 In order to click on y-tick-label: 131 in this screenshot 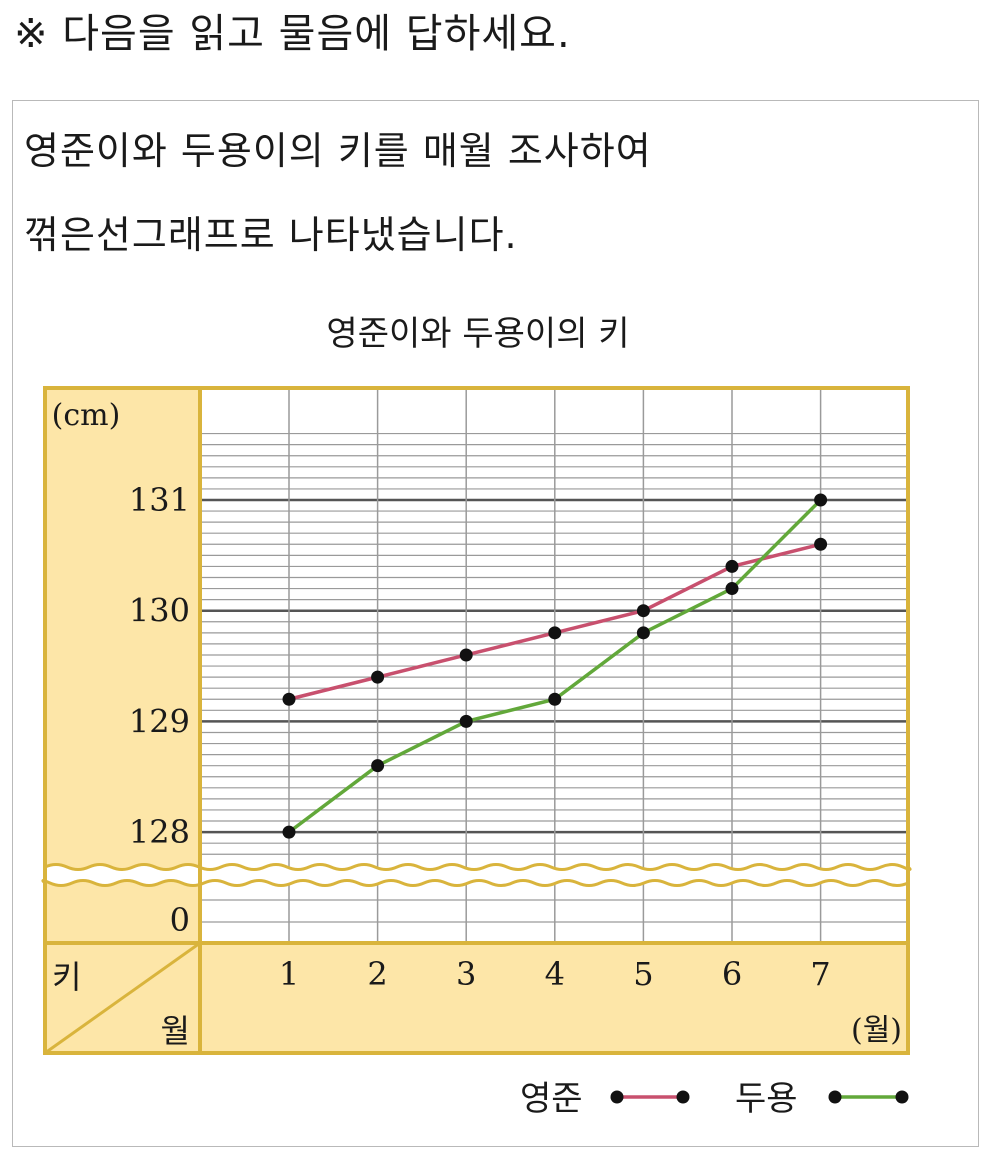, I will do `click(159, 500)`.